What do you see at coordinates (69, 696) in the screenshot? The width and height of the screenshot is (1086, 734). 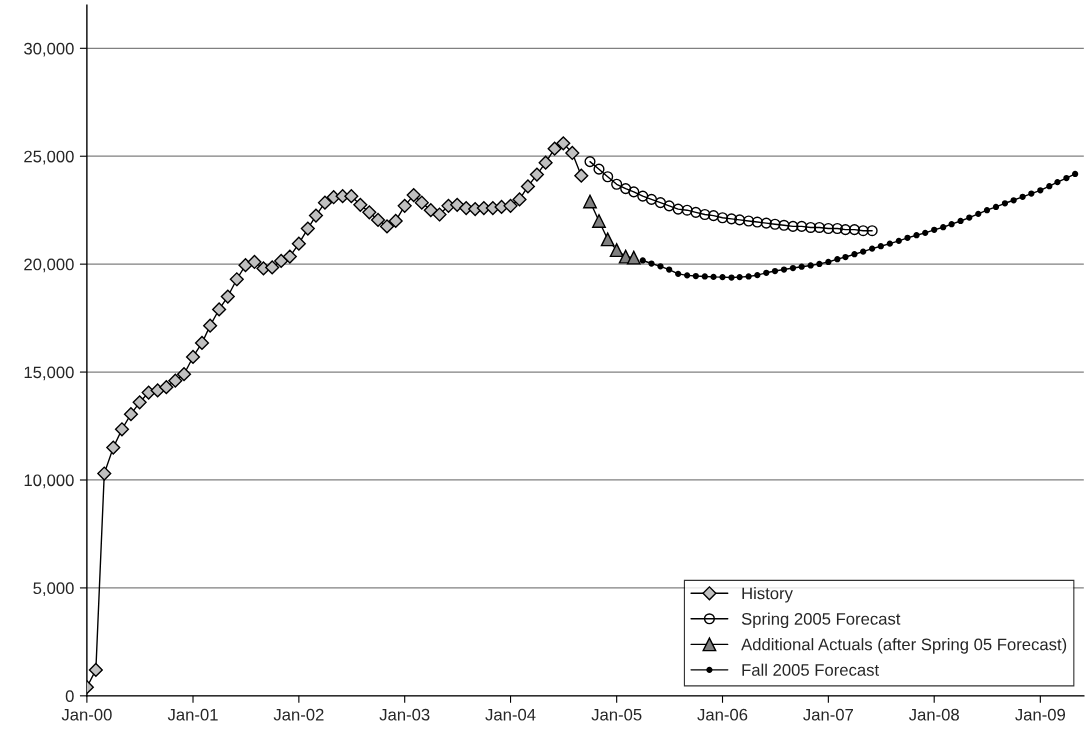 I see `y-tick-label: 0` at bounding box center [69, 696].